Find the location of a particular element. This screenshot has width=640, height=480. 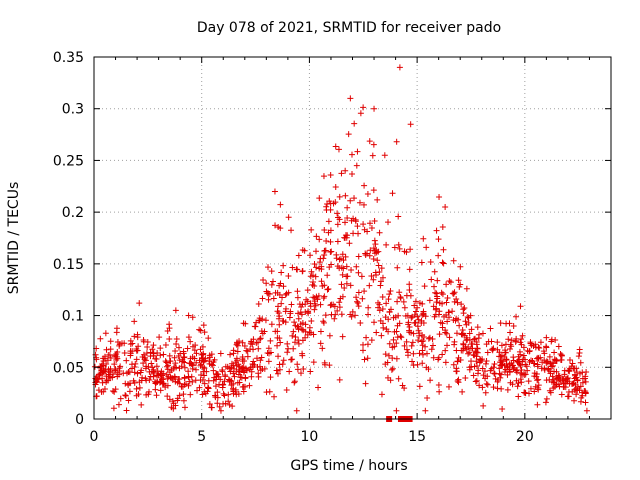

y-tick-label: 0.2 is located at coordinates (73, 213).